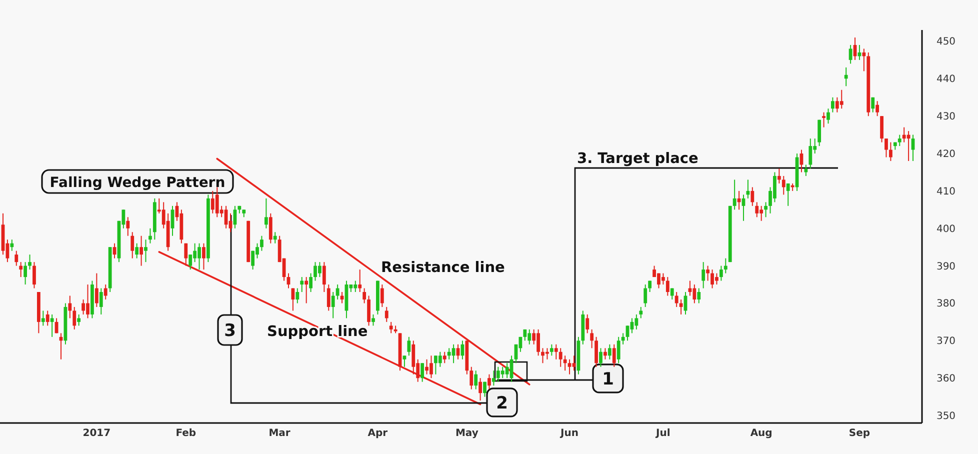 This screenshot has width=978, height=454. I want to click on y-tick-label: 410, so click(946, 192).